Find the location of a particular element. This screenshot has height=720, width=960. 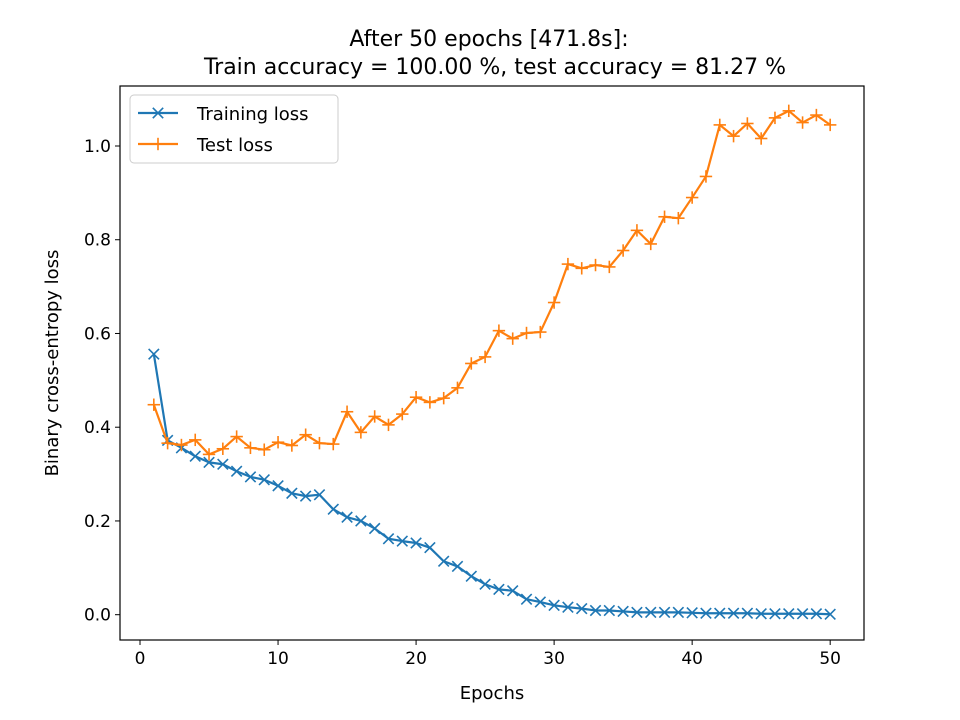

y-tick-label: 0.8 is located at coordinates (97, 241).